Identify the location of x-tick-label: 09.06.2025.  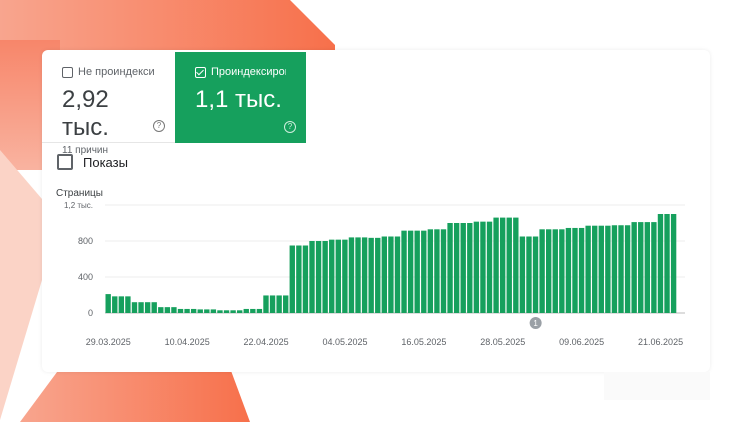
(581, 342).